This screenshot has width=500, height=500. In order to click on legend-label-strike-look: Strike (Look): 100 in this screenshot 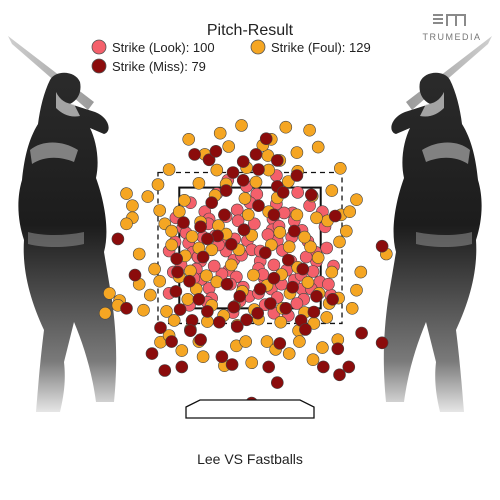, I will do `click(163, 47)`.